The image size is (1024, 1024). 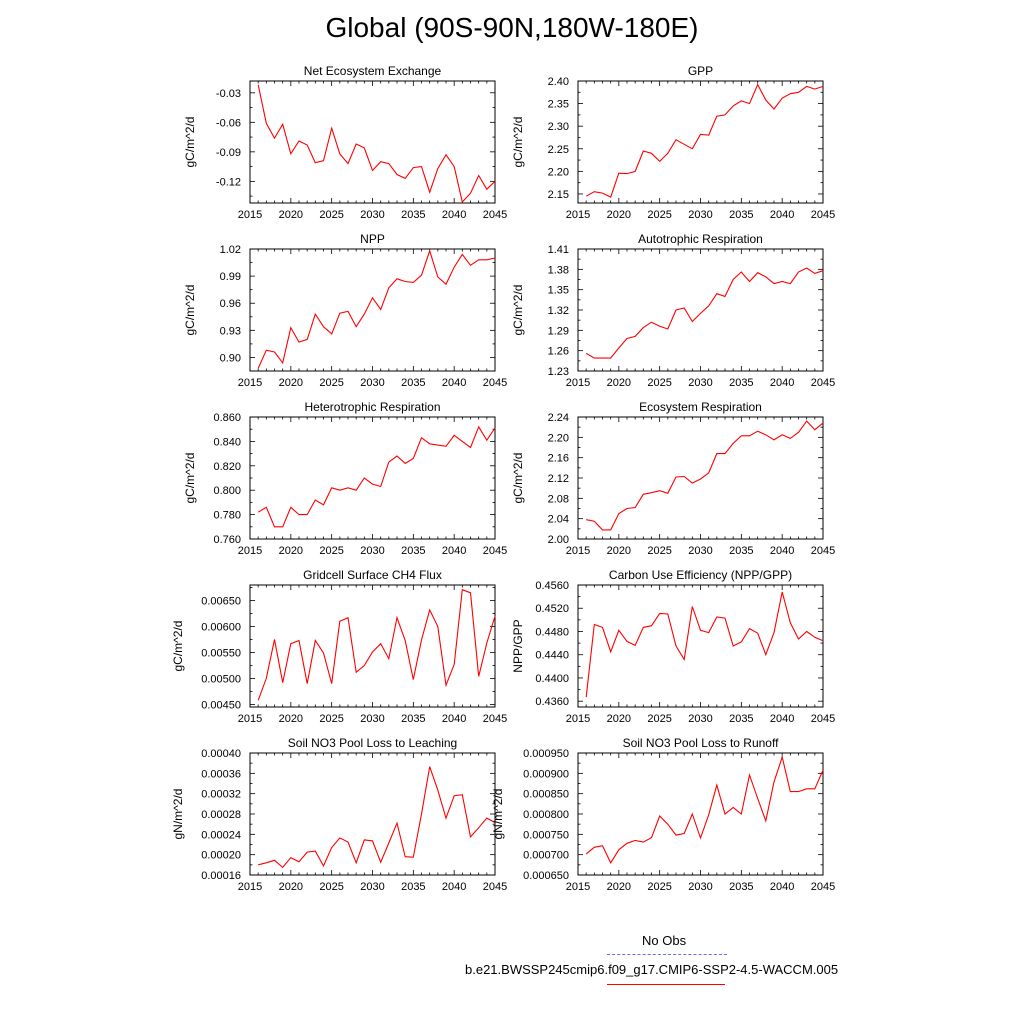 What do you see at coordinates (228, 153) in the screenshot?
I see `y-tick-label: -0.09` at bounding box center [228, 153].